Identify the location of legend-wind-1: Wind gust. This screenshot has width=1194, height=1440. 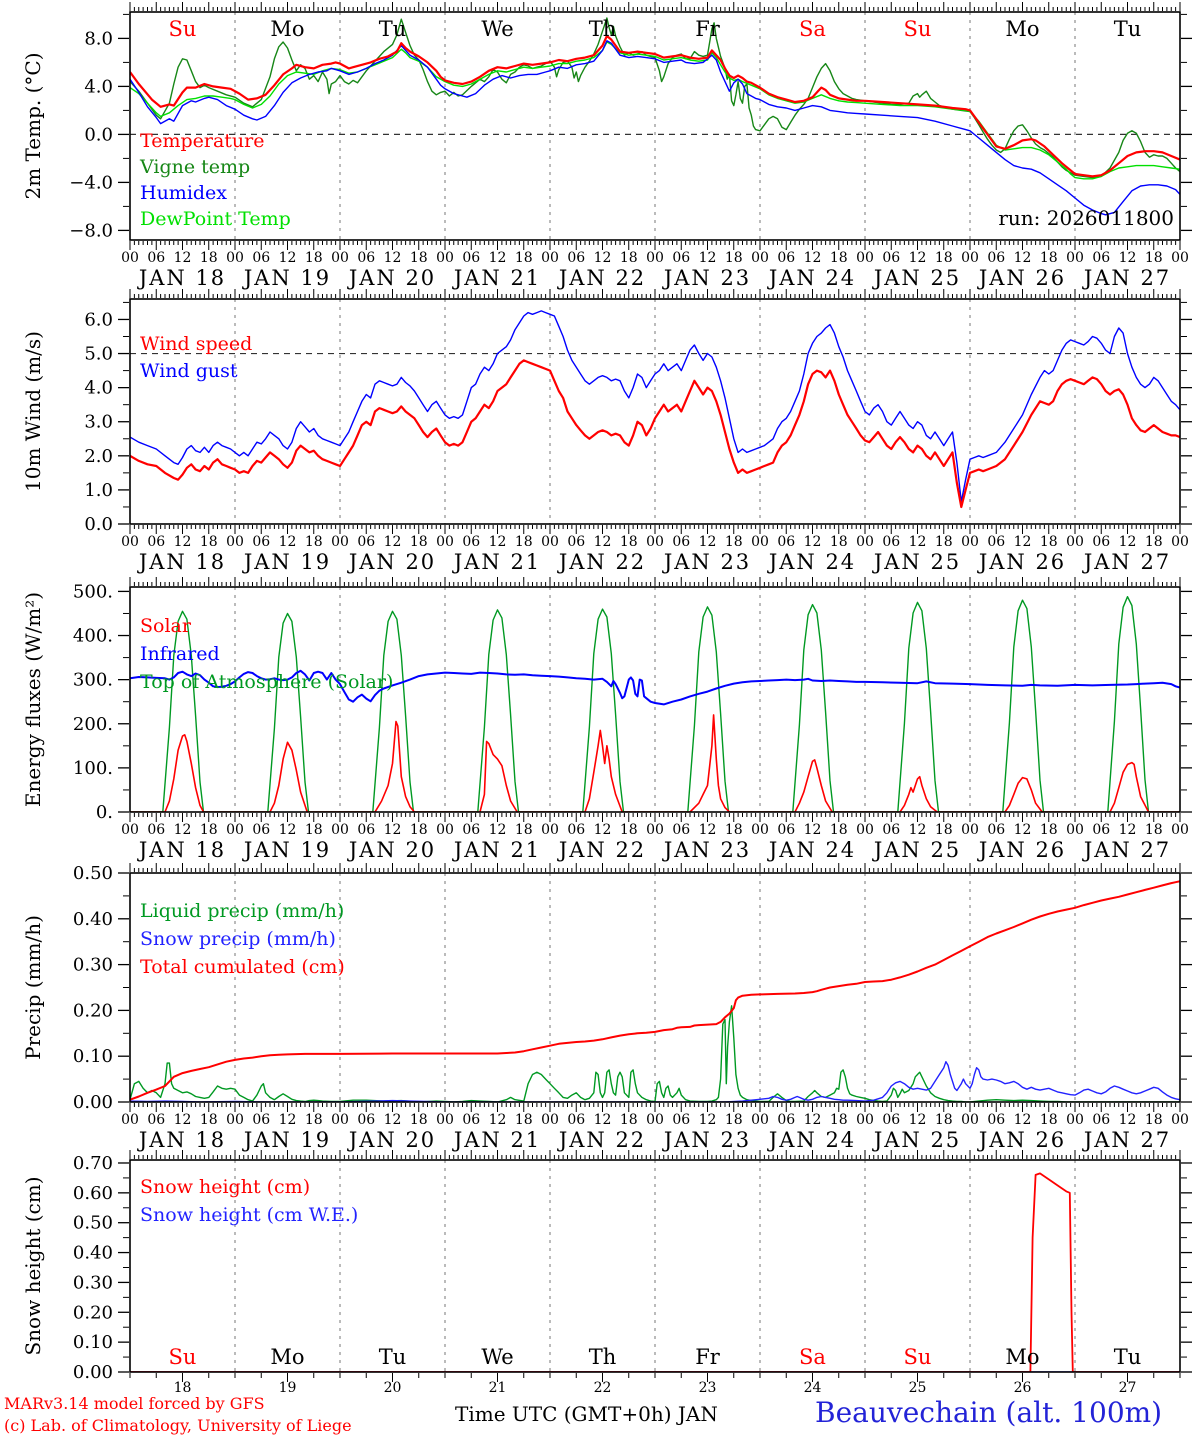
(189, 371).